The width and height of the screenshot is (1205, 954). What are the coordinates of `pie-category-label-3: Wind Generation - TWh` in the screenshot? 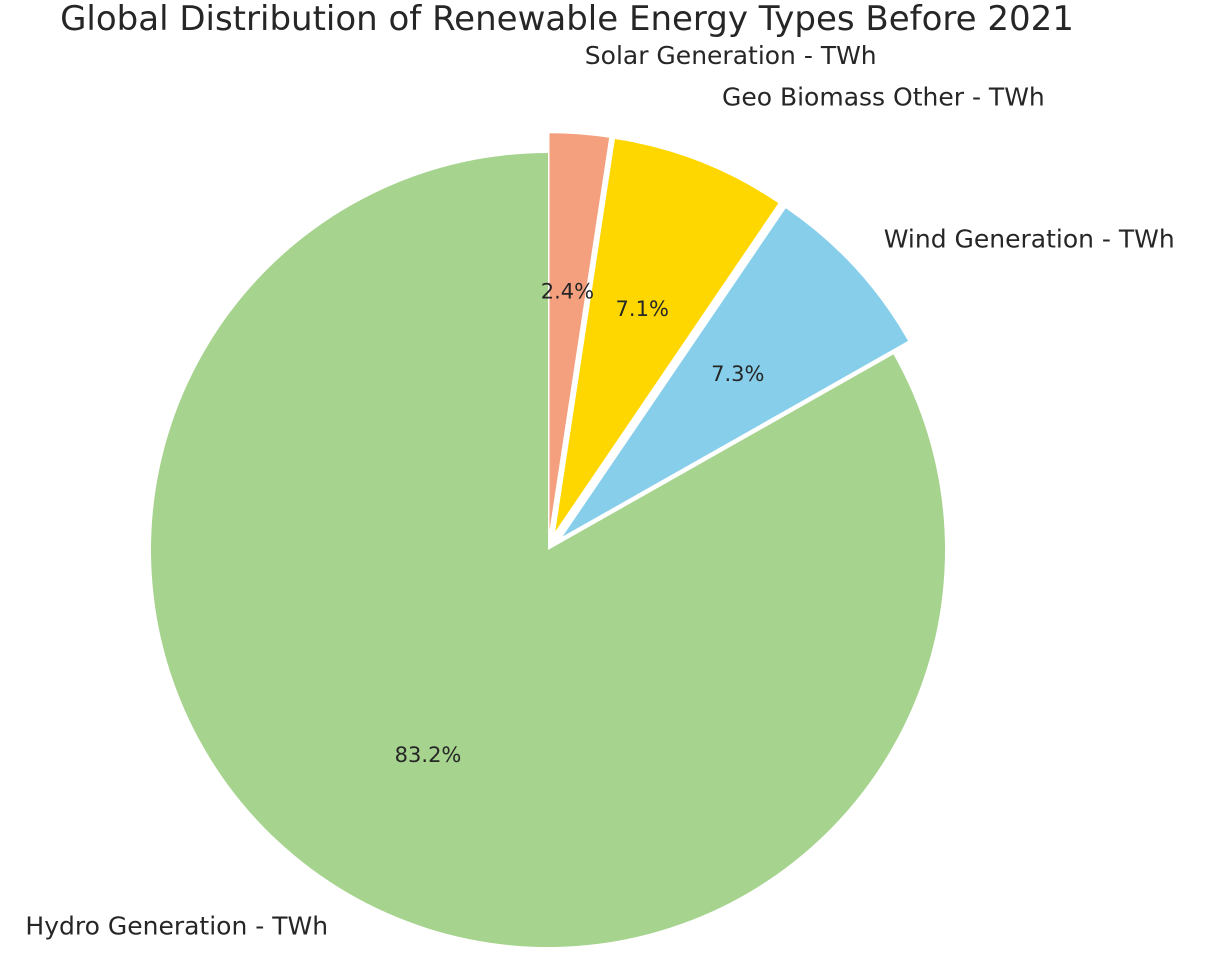 It's located at (1029, 239).